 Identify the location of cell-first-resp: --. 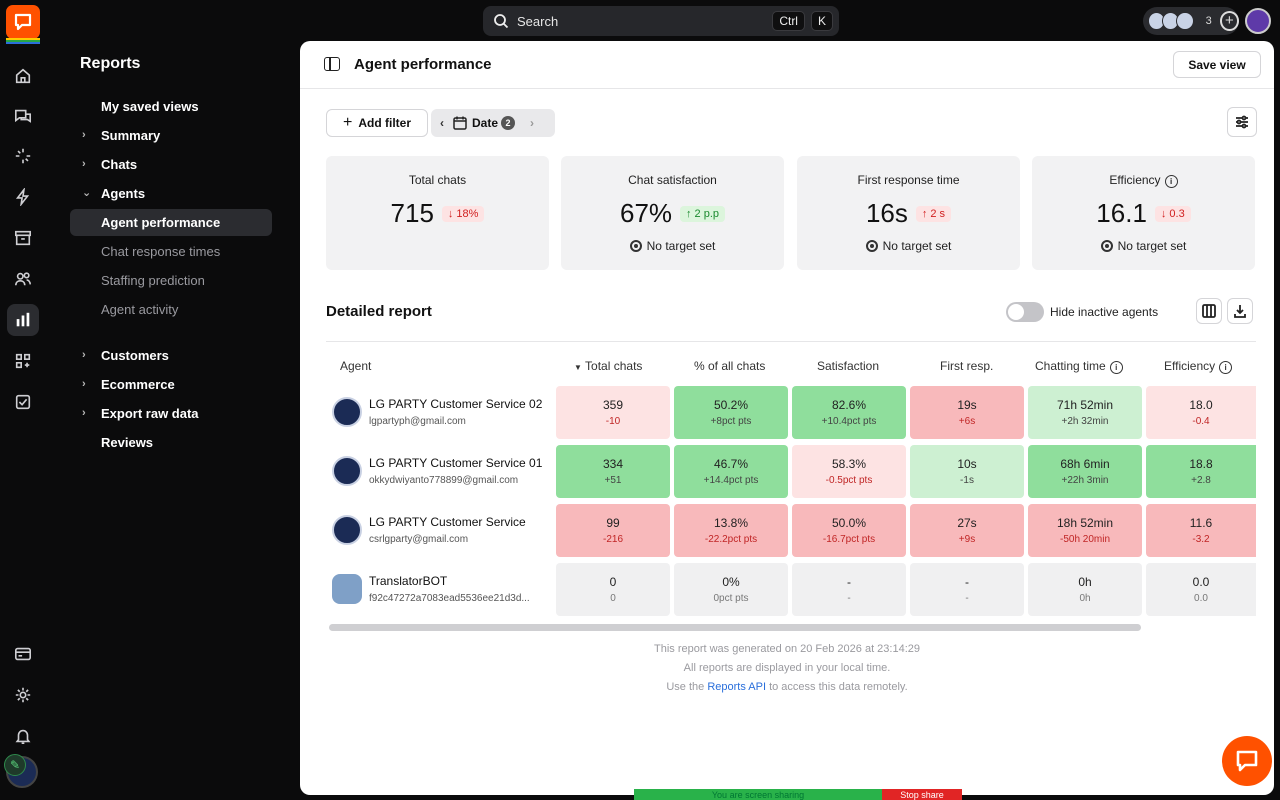
(967, 589).